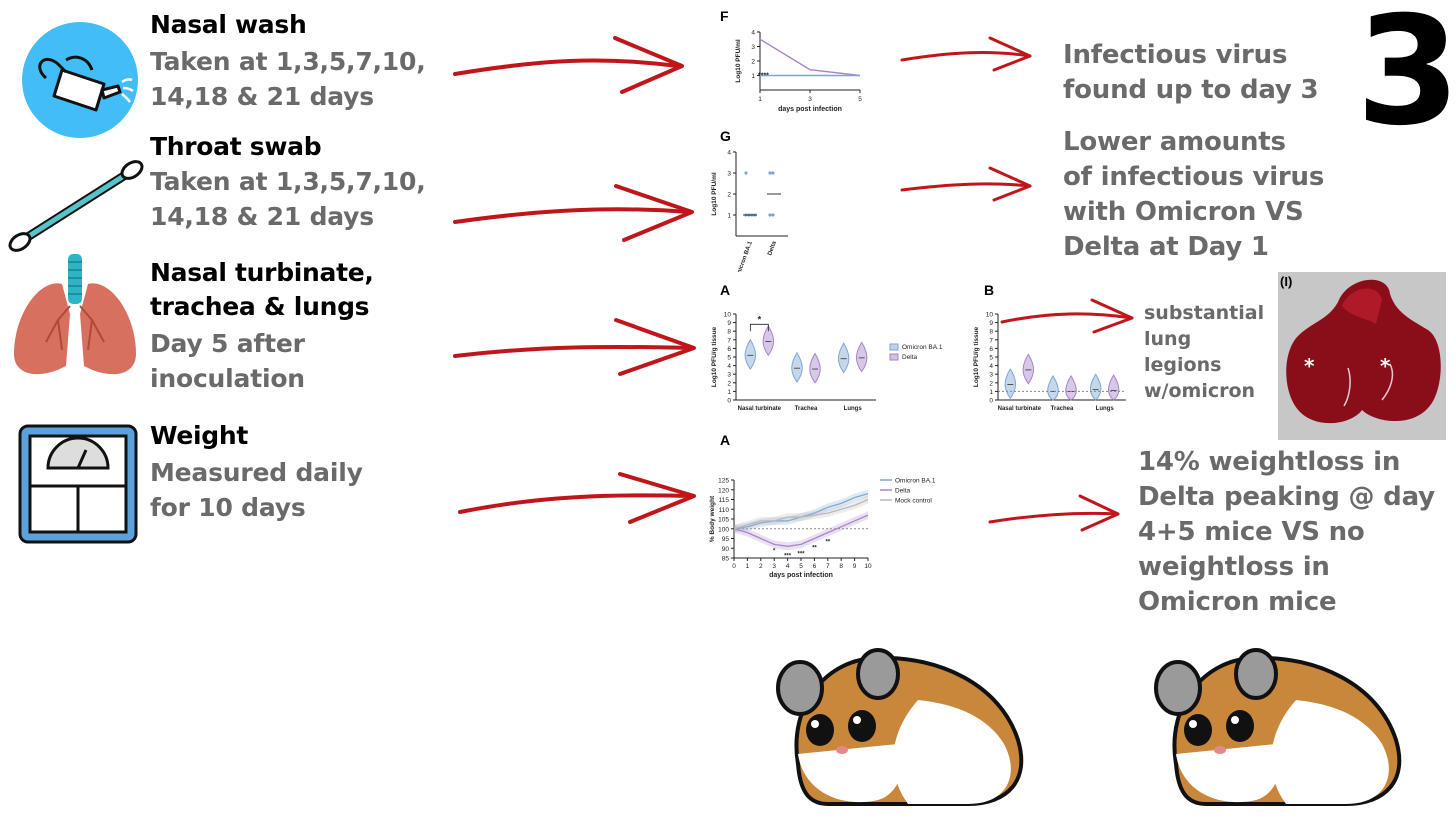 The image size is (1456, 819). Describe the element at coordinates (1309, 366) in the screenshot. I see `photo-mark-left: *` at that location.